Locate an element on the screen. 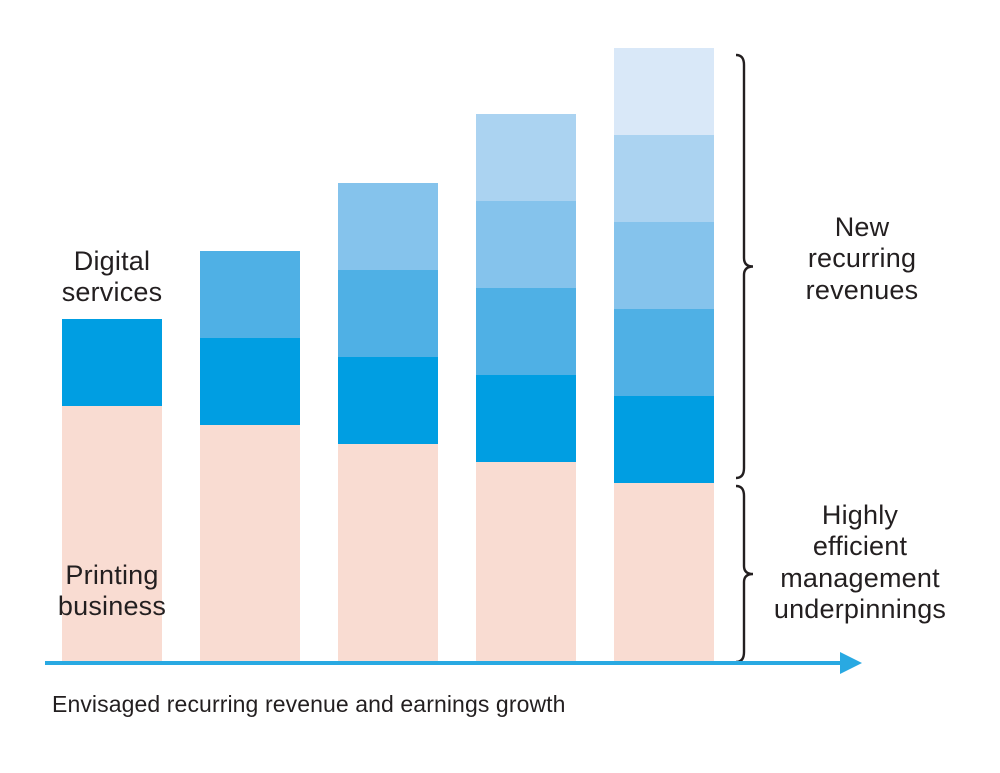 Image resolution: width=1000 pixels, height=773 pixels. label-digital-services: Digital services is located at coordinates (112, 277).